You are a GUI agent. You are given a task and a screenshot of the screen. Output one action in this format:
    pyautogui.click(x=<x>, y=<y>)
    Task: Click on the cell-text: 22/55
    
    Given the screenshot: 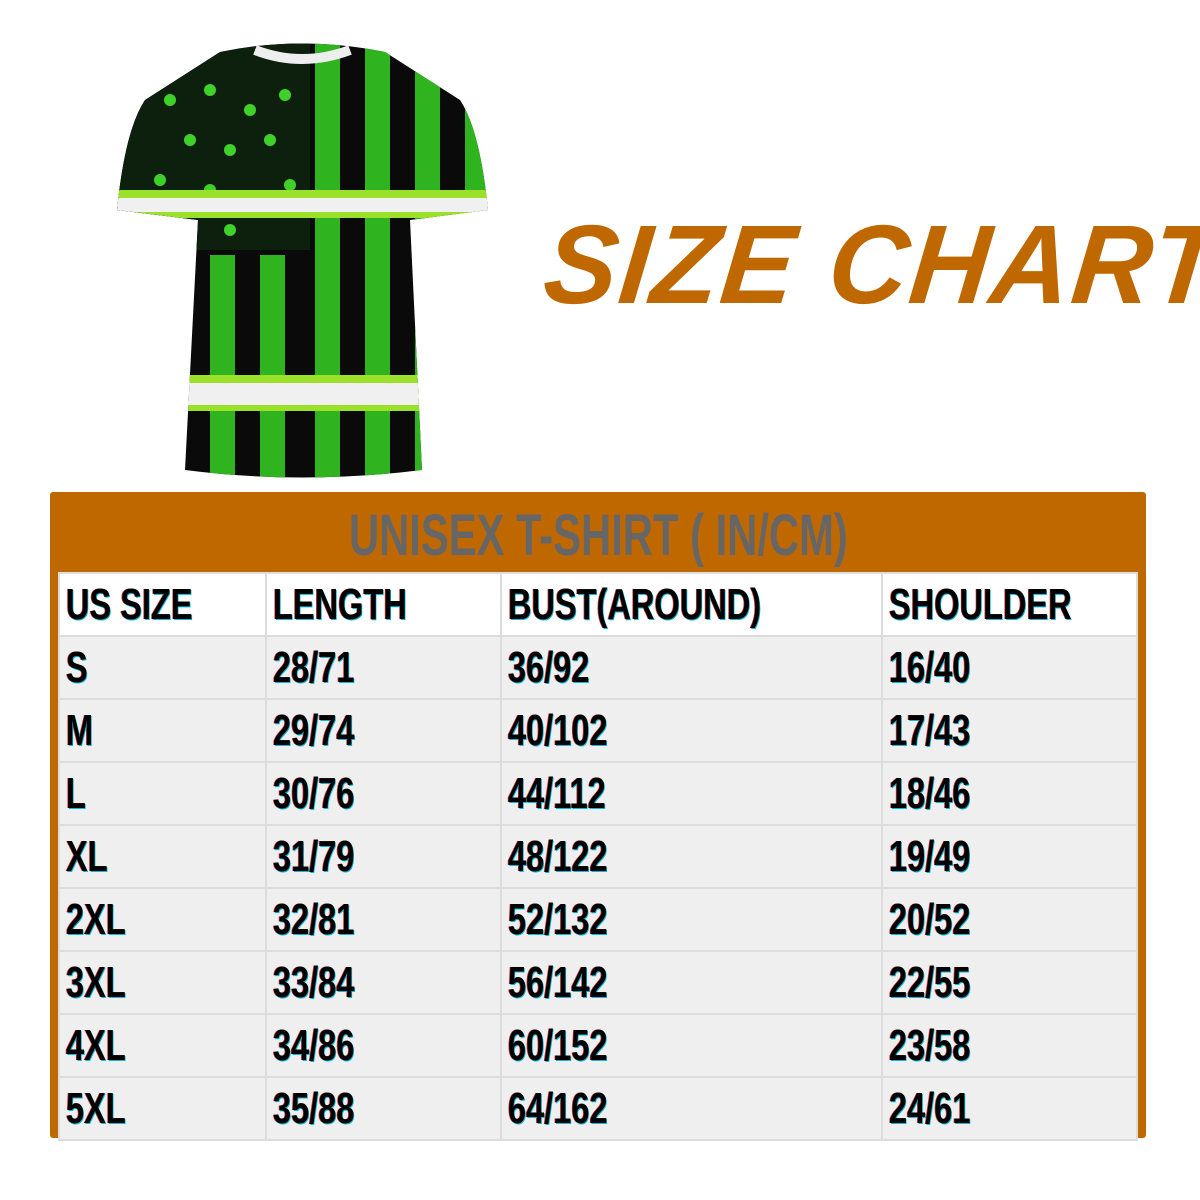 What is the action you would take?
    pyautogui.click(x=930, y=982)
    